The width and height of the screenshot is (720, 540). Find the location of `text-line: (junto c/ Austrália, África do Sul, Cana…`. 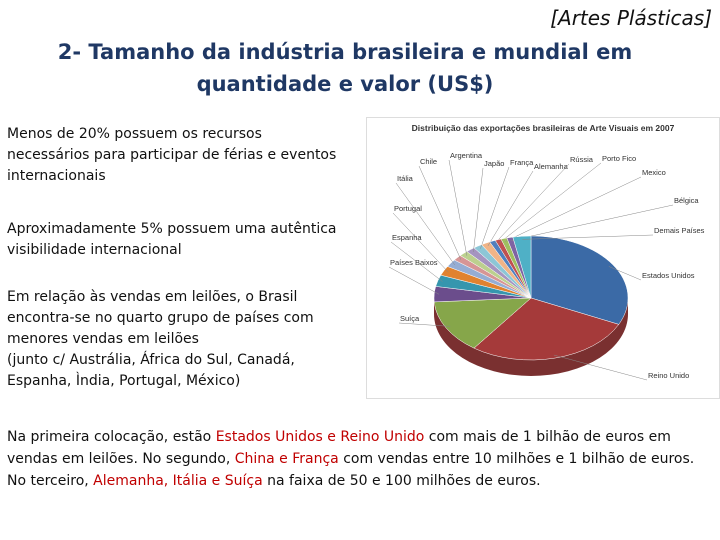

text-line: (junto c/ Austrália, África do Sul, Cana… is located at coordinates (151, 360).